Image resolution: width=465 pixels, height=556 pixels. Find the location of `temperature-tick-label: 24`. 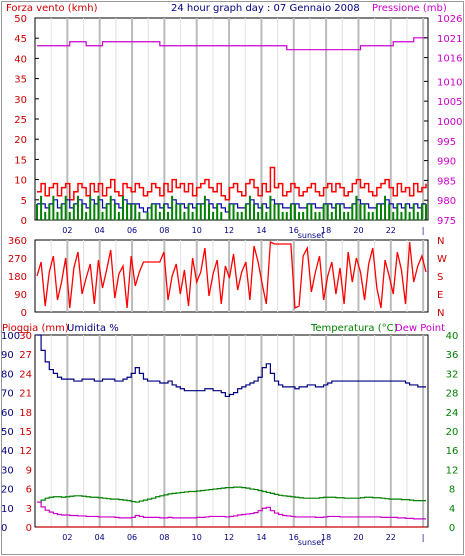

temperature-tick-label: 24 is located at coordinates (452, 413).